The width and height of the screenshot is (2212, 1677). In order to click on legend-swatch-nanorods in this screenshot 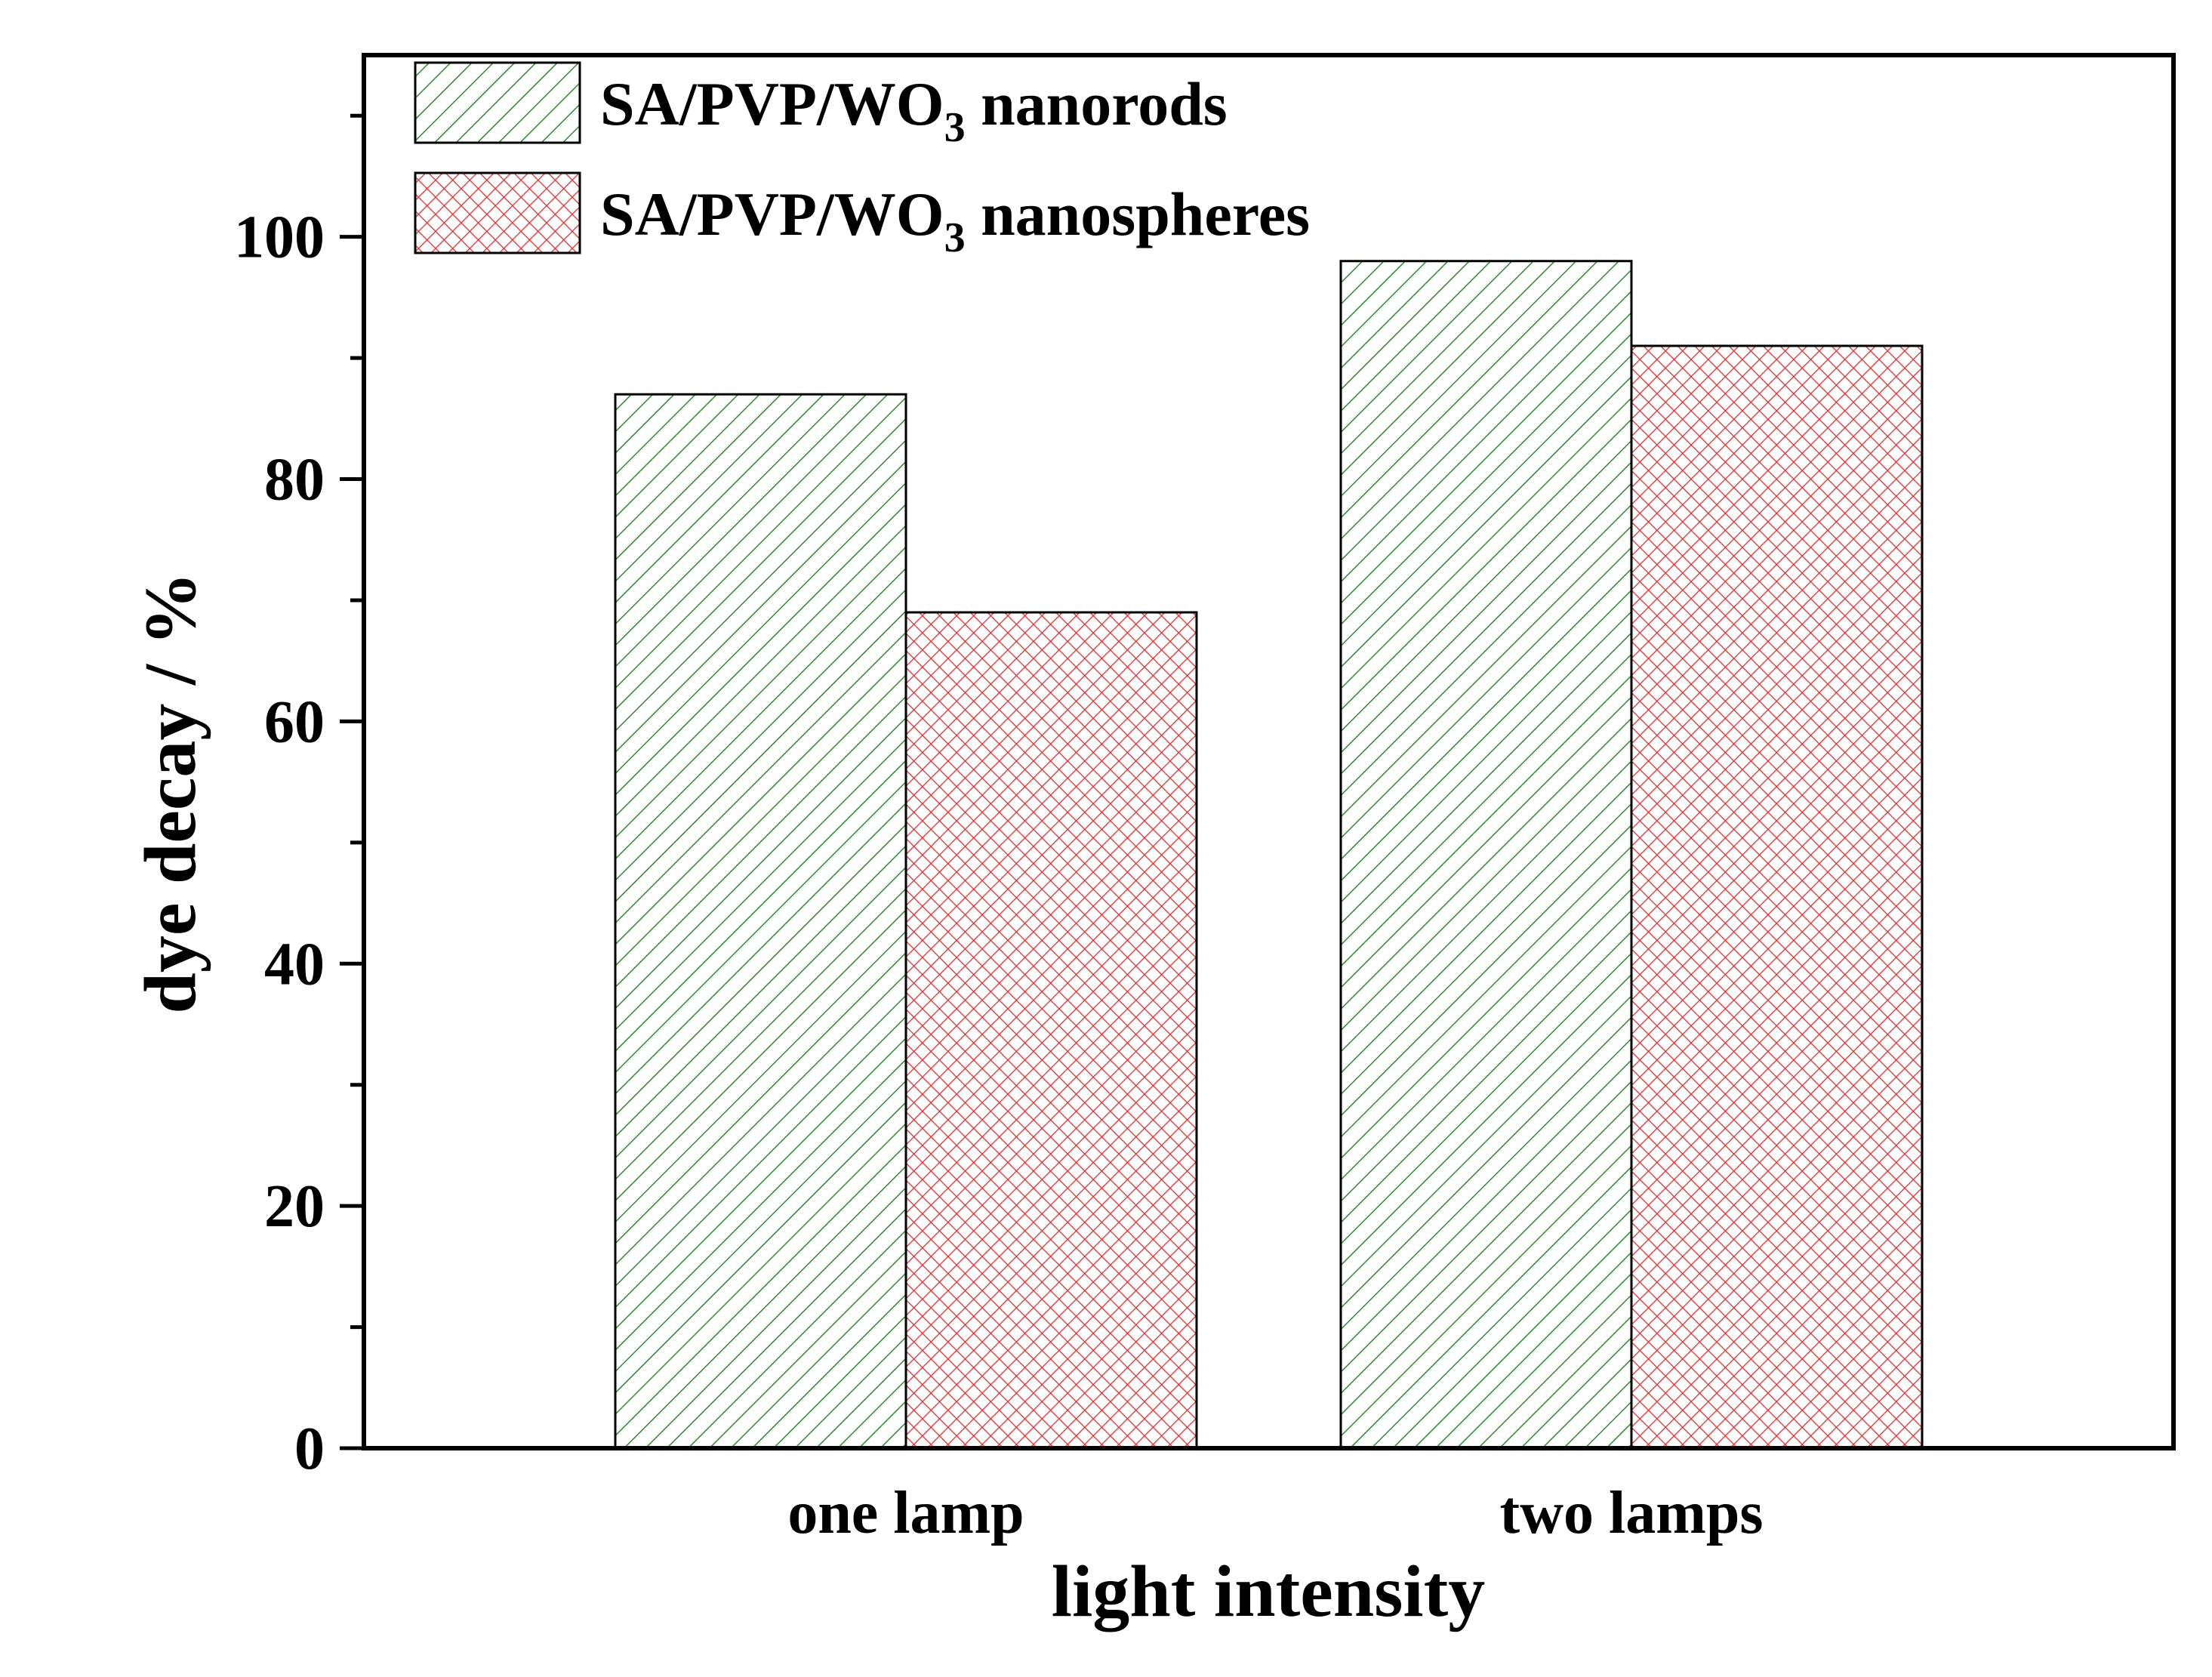, I will do `click(497, 102)`.